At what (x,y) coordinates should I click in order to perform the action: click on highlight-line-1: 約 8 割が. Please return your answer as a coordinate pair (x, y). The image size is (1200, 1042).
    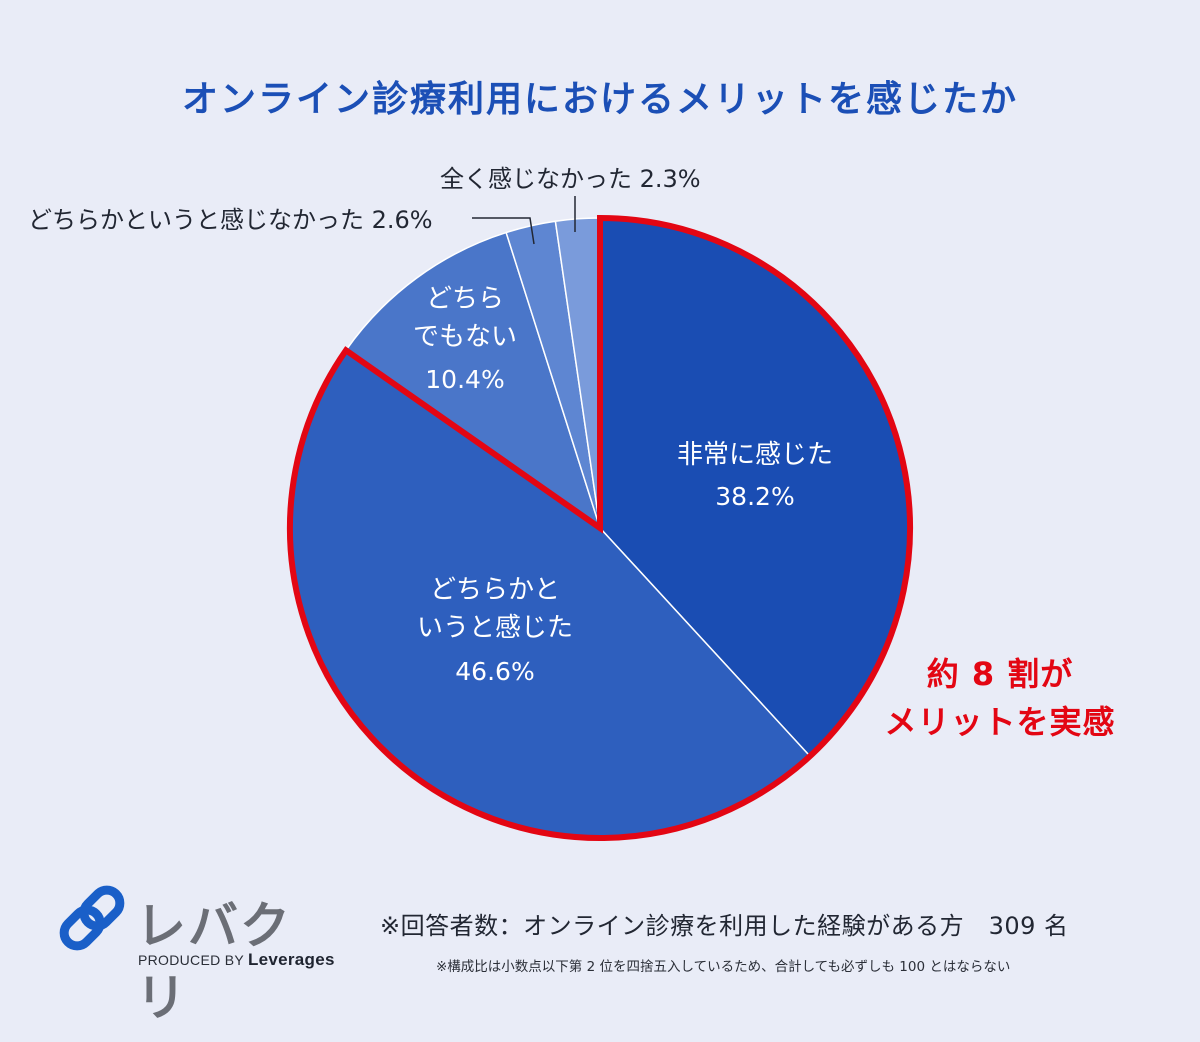
    Looking at the image, I should click on (1000, 674).